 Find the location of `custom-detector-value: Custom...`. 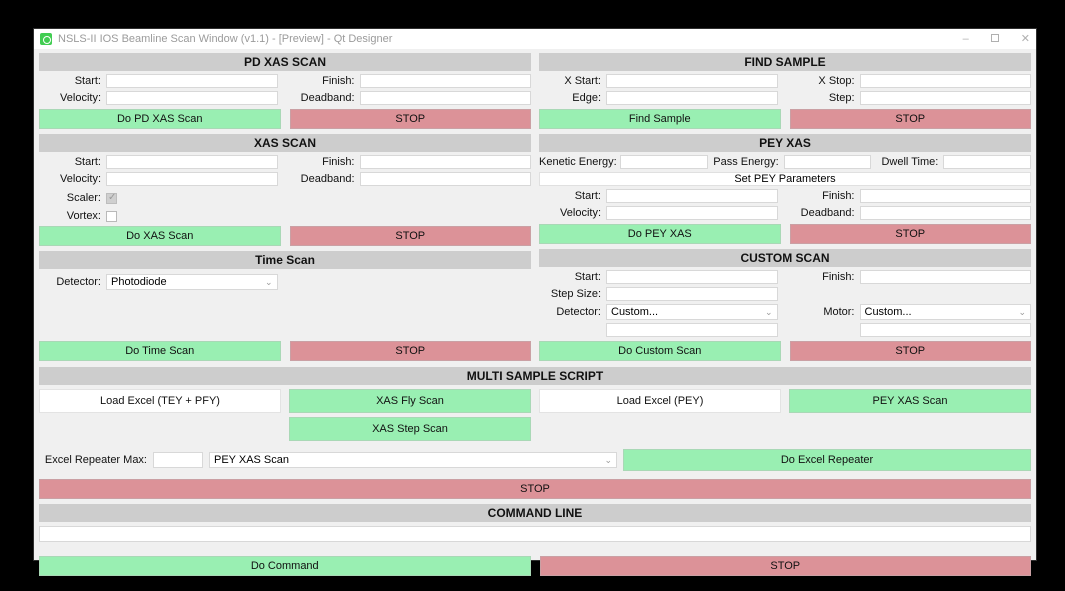

custom-detector-value: Custom... is located at coordinates (635, 312).